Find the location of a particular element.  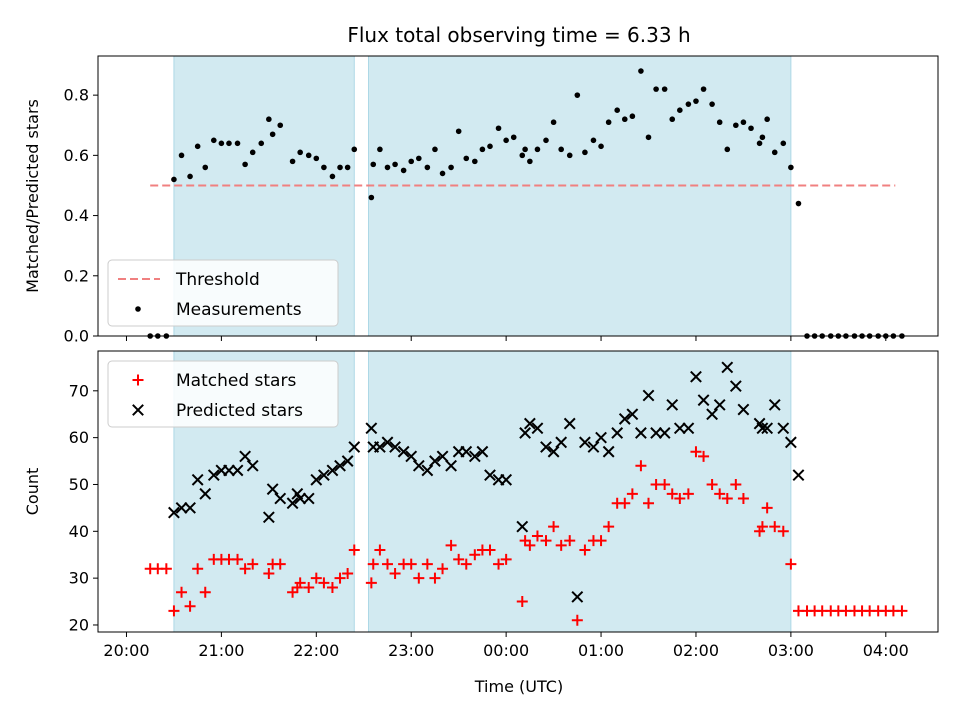

legend-label: Measurements is located at coordinates (239, 310).